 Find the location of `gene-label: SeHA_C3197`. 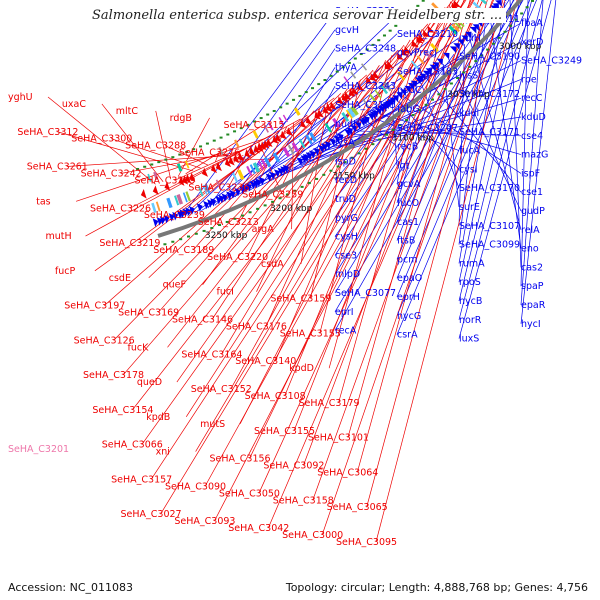

gene-label: SeHA_C3197 is located at coordinates (94, 306).